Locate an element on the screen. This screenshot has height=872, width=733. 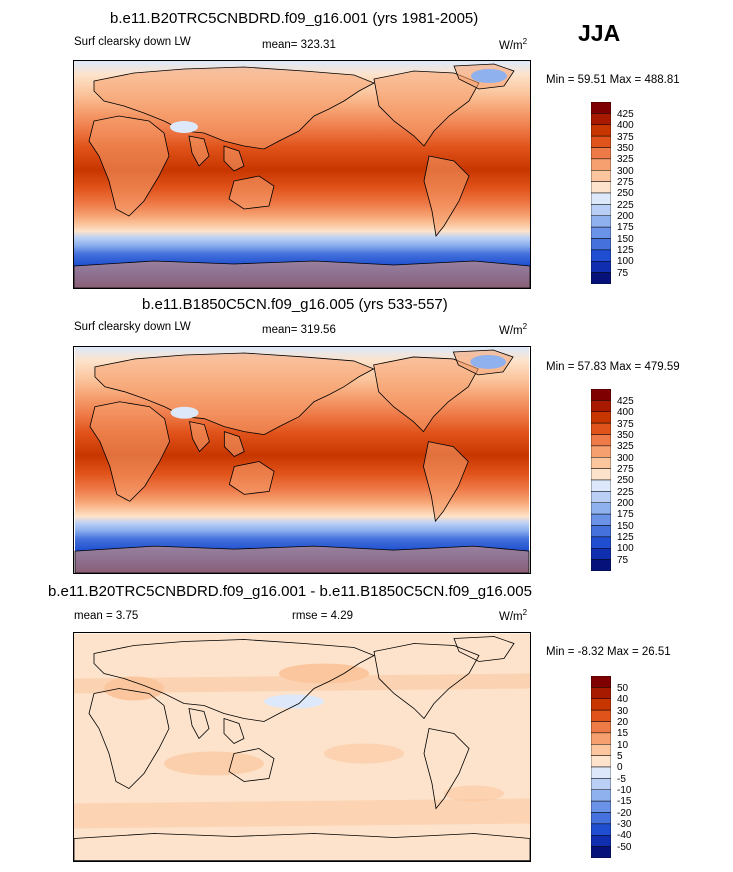
panel1-colorbar is located at coordinates (601, 193).